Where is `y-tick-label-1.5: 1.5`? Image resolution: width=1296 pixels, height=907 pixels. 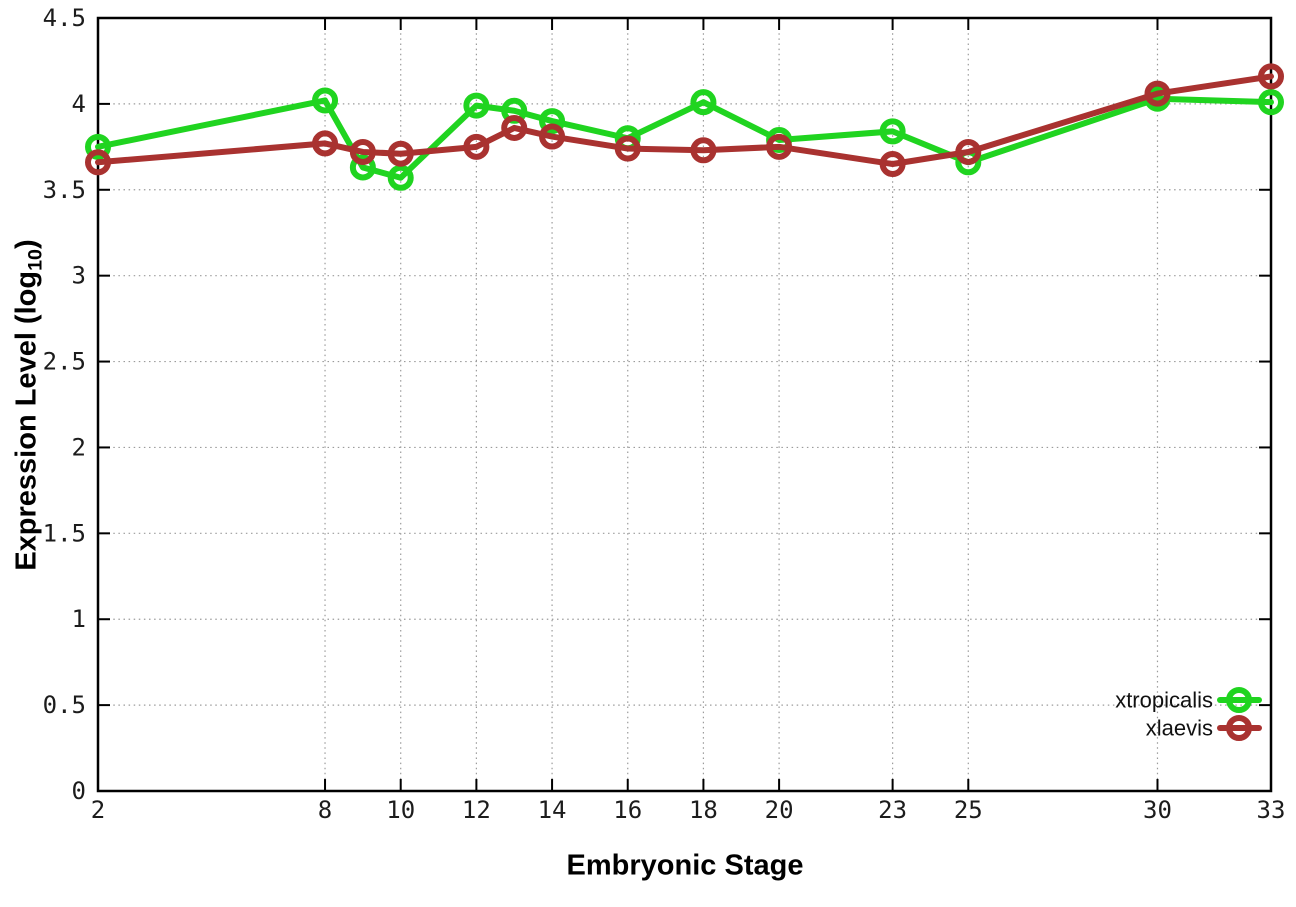 y-tick-label-1.5: 1.5 is located at coordinates (64, 533).